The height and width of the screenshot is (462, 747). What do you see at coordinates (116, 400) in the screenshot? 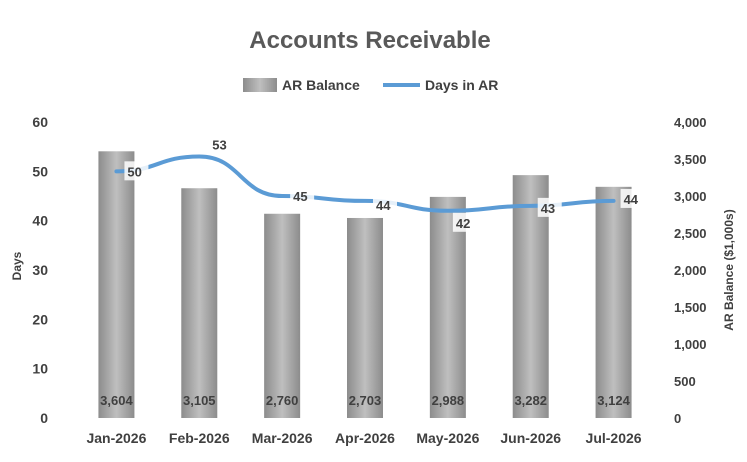
I see `bar-data-label: 3,604` at bounding box center [116, 400].